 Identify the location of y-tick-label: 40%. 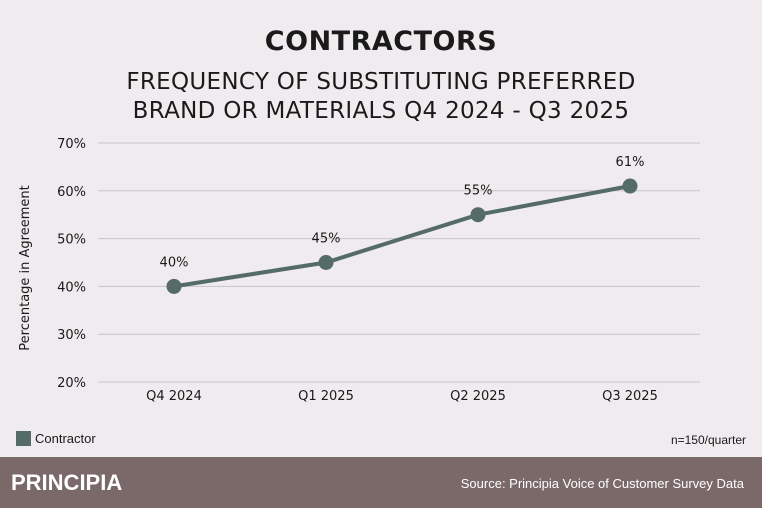
(71, 287).